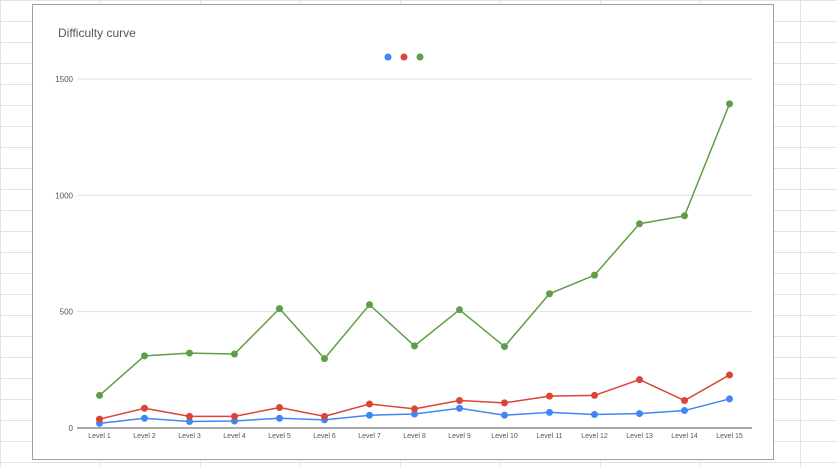 The height and width of the screenshot is (467, 837). Describe the element at coordinates (459, 436) in the screenshot. I see `x-tick-label: Level 9` at that location.